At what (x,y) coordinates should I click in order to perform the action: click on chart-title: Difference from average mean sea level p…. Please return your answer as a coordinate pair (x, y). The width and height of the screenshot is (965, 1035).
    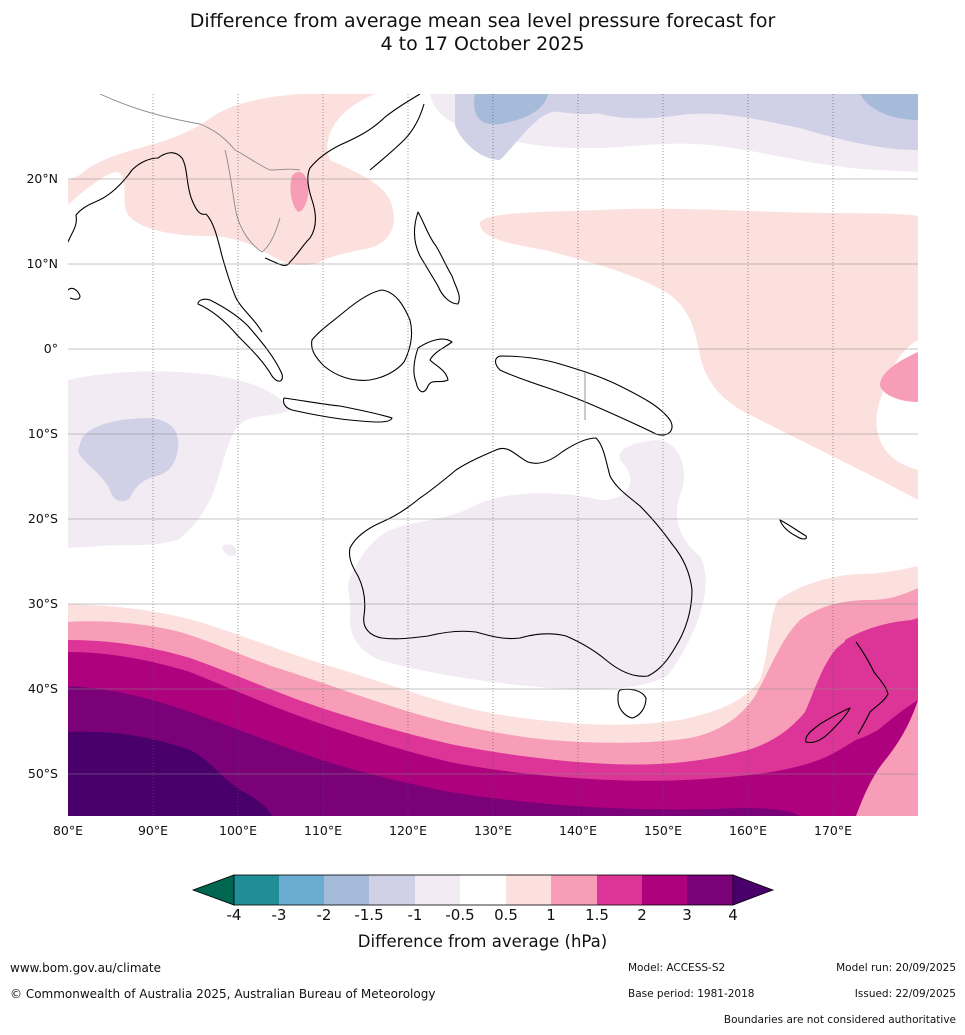
    Looking at the image, I should click on (482, 33).